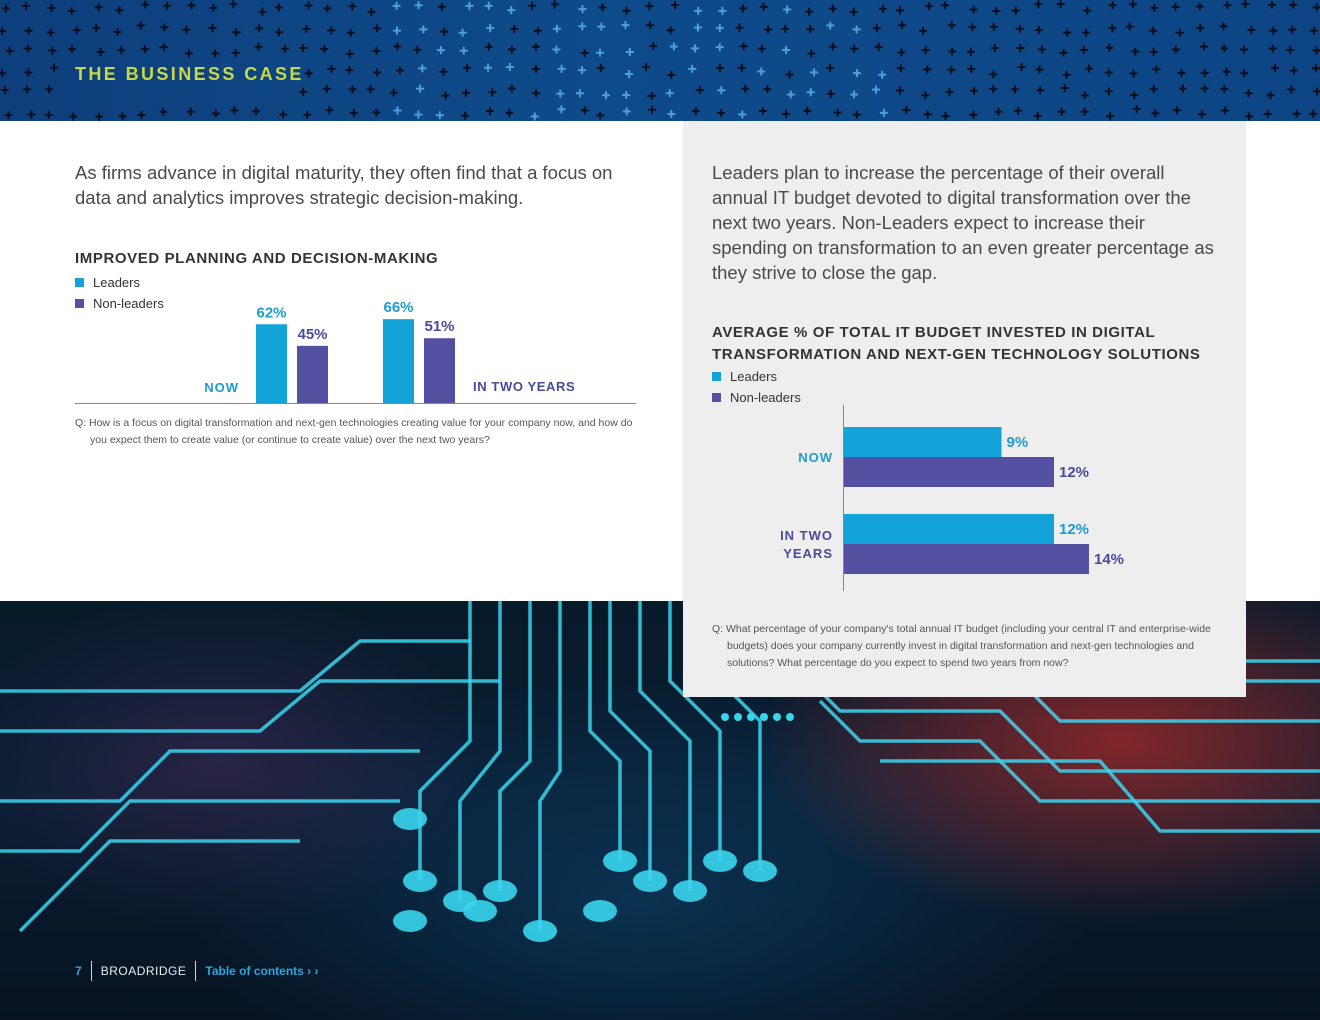  I want to click on legend-swatch-leaders, so click(716, 376).